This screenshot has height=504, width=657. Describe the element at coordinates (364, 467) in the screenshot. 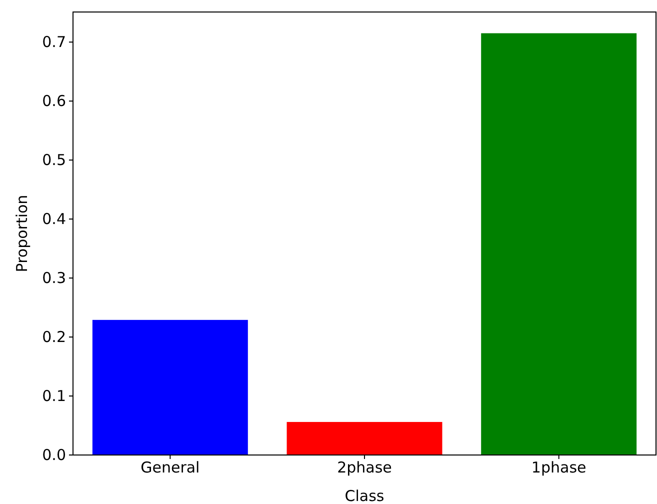

I see `x-tick-label: 2phase` at that location.